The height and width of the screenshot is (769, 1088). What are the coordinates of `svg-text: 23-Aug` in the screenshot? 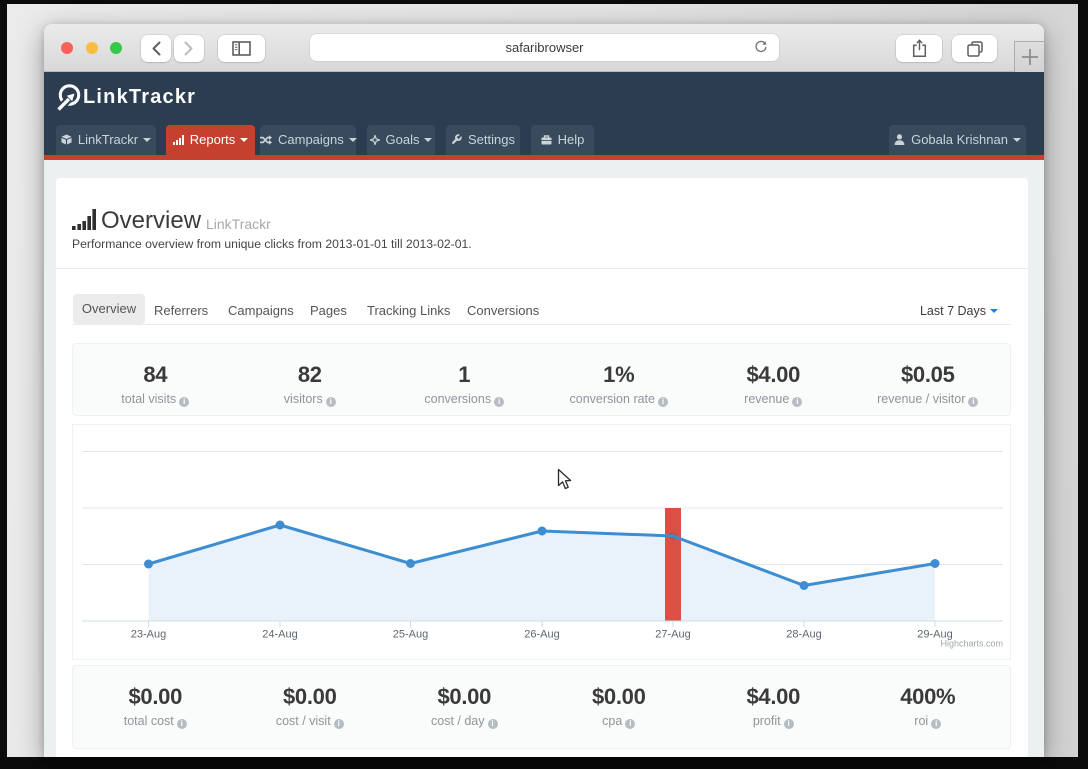 It's located at (148, 635).